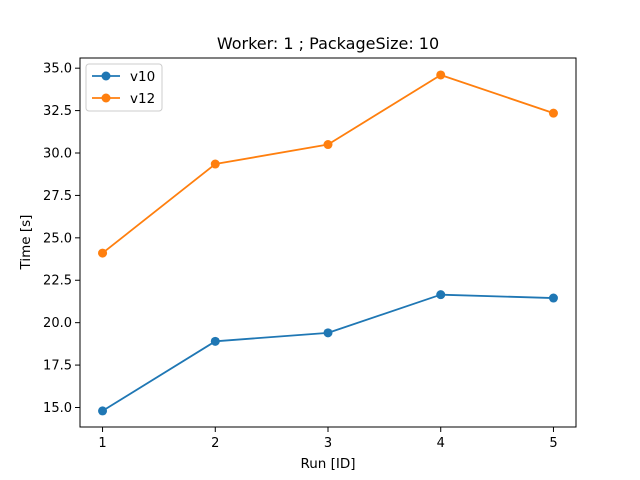 The height and width of the screenshot is (480, 640). I want to click on y-tick-label: 32.5, so click(57, 111).